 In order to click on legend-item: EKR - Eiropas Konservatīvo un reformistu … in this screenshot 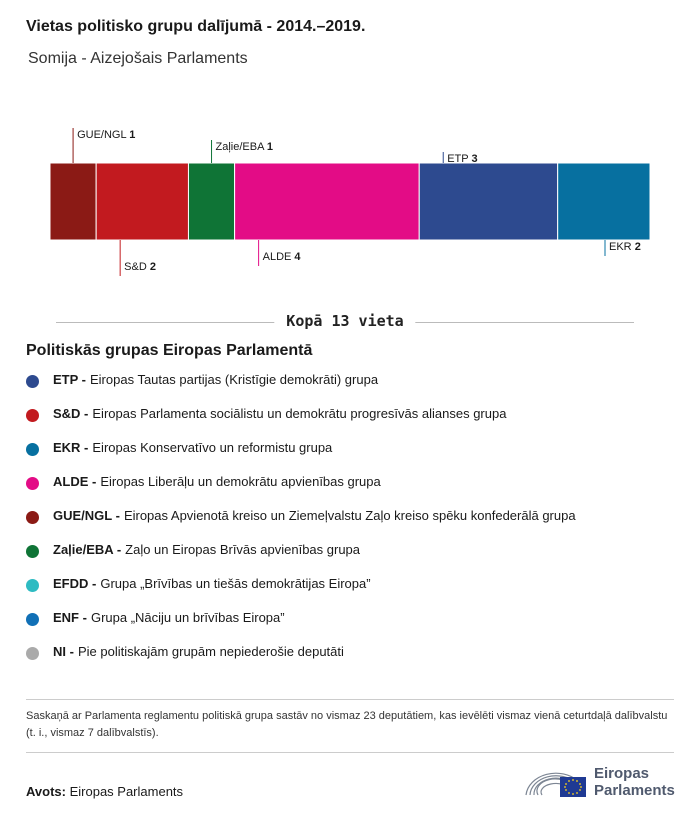, I will do `click(351, 457)`.